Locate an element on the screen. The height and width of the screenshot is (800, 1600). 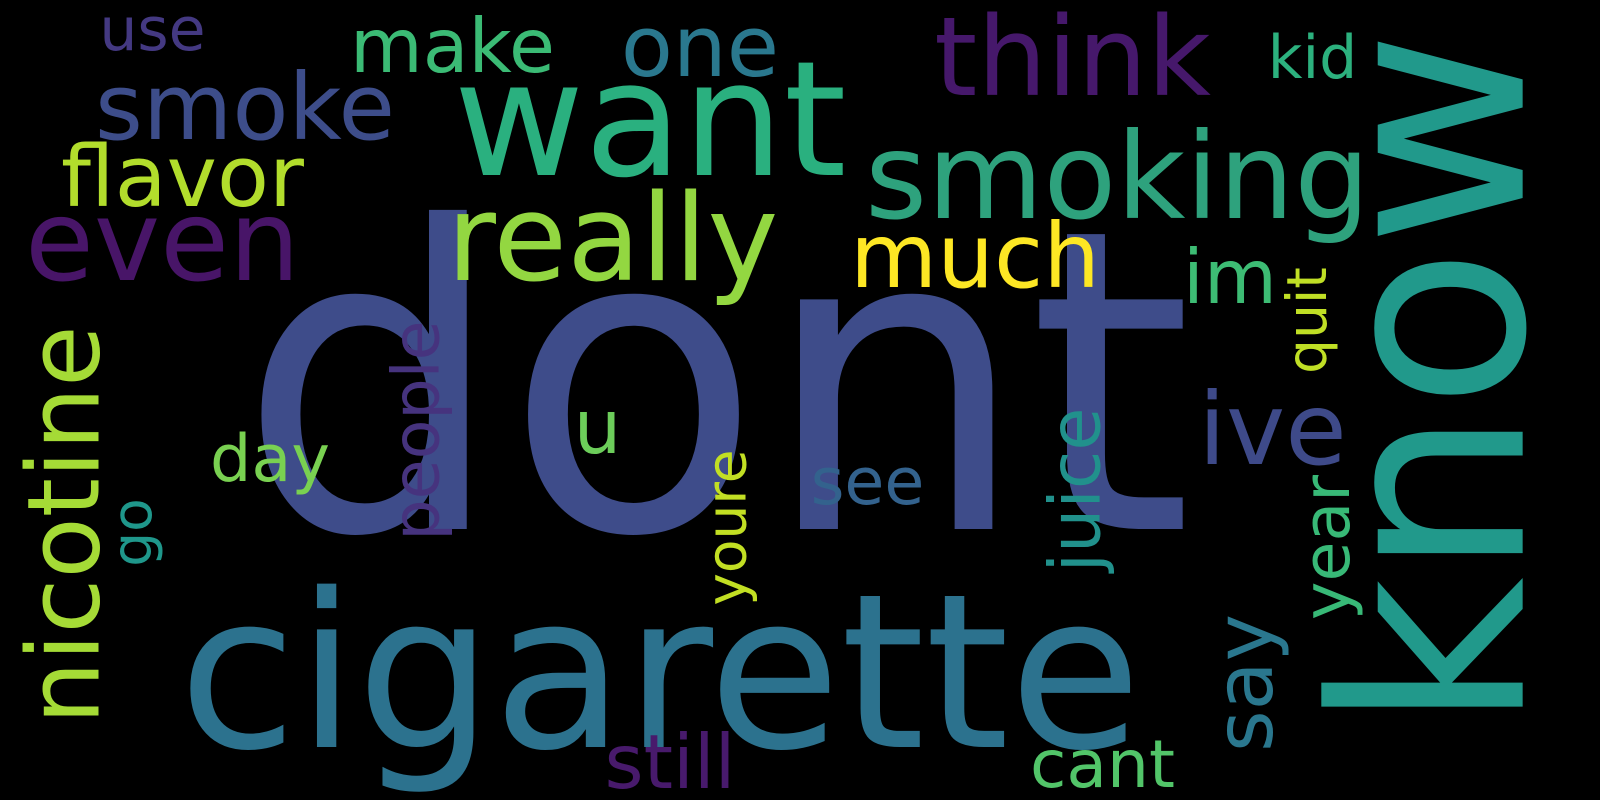
word-go: go is located at coordinates (132, 532).